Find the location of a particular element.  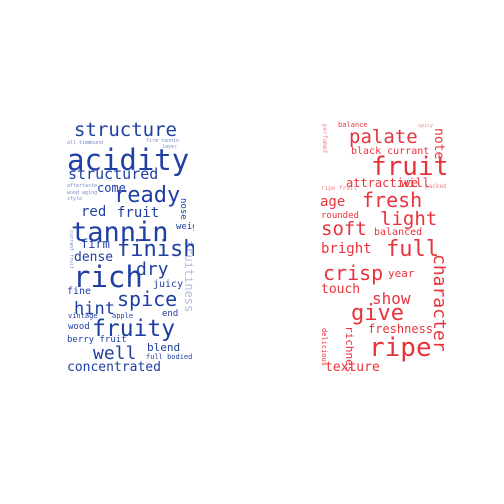

cloud-word: nose is located at coordinates (183, 209).